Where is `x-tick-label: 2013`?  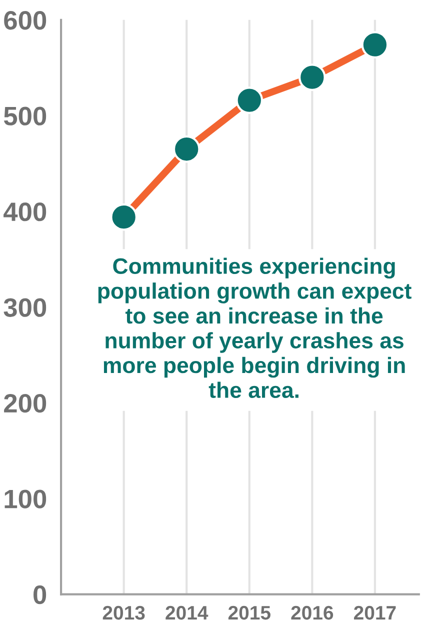
x-tick-label: 2013 is located at coordinates (123, 613).